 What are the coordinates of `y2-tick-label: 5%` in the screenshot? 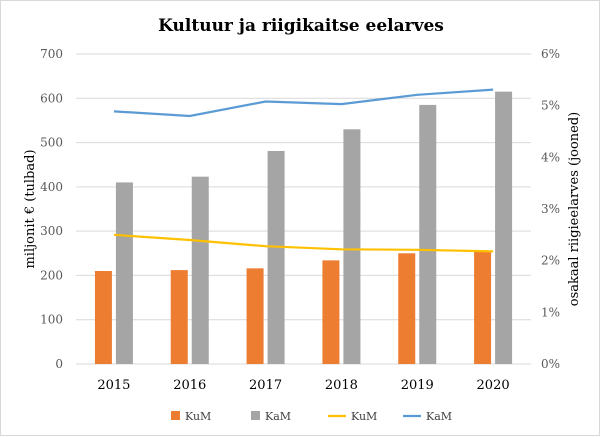 It's located at (550, 106).